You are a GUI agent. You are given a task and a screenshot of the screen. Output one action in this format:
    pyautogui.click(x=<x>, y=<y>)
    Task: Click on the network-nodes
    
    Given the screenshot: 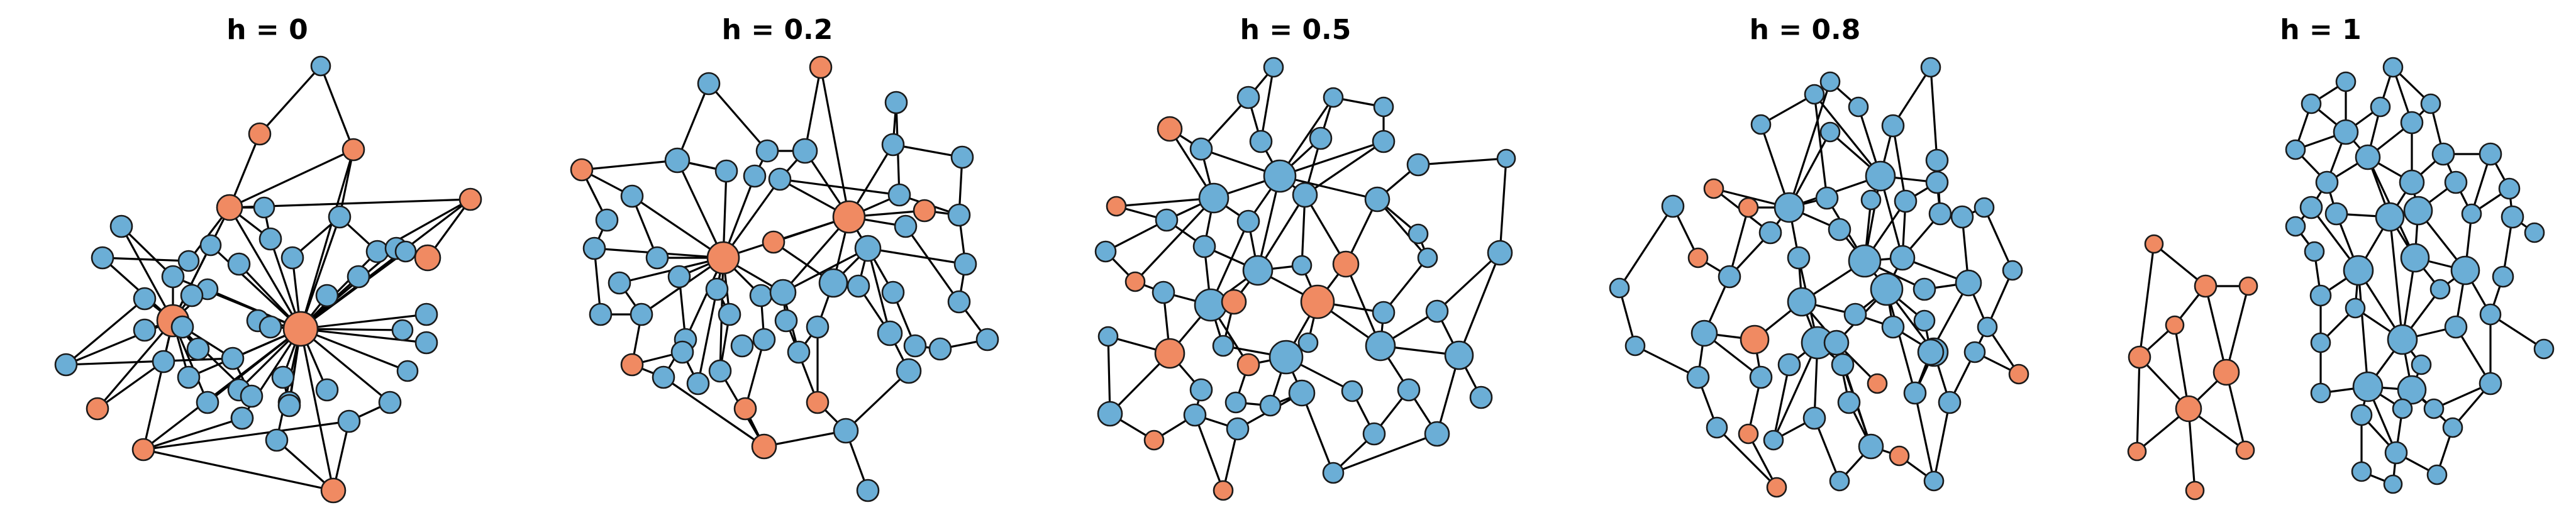 What is the action you would take?
    pyautogui.click(x=1305, y=279)
    